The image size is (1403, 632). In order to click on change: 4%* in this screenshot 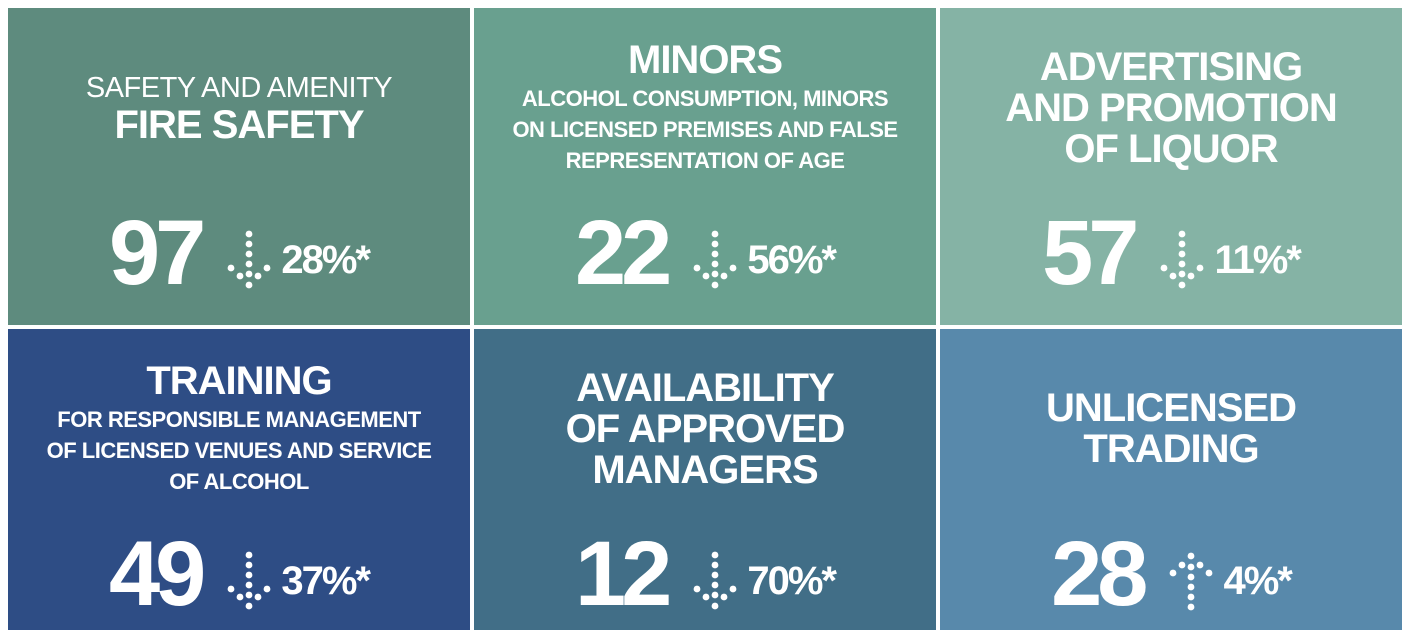, I will do `click(1257, 580)`.